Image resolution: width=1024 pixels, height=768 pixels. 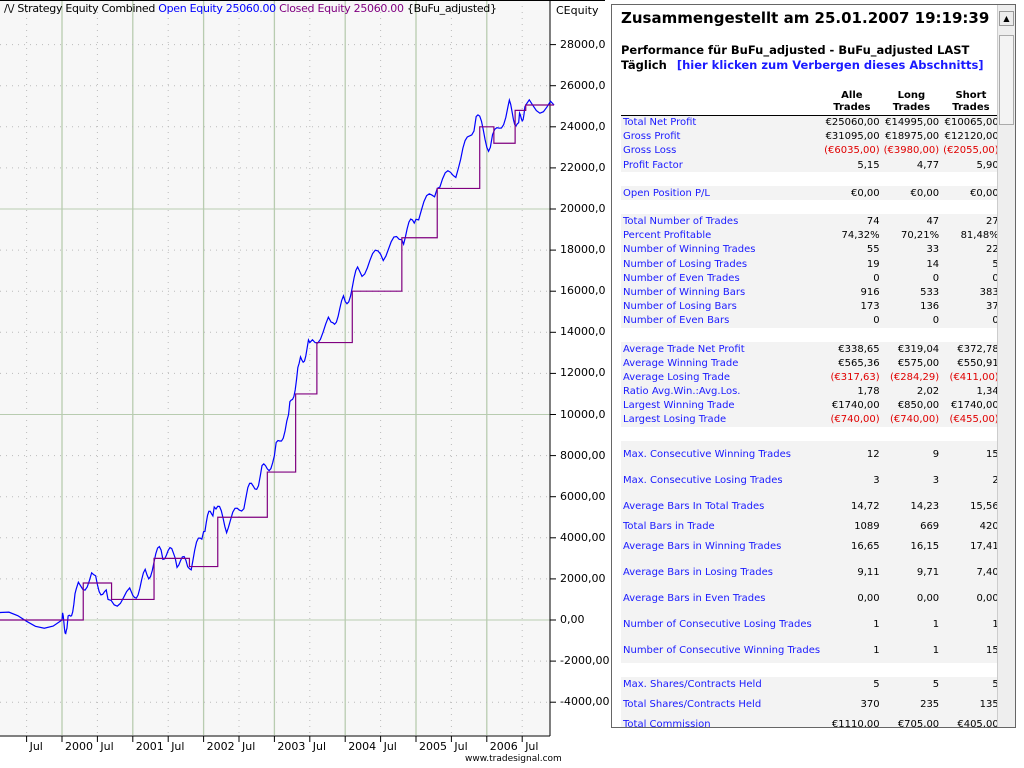 What do you see at coordinates (811, 650) in the screenshot?
I see `table-row: Number of Consecutive Winning Trades 1 1 15` at bounding box center [811, 650].